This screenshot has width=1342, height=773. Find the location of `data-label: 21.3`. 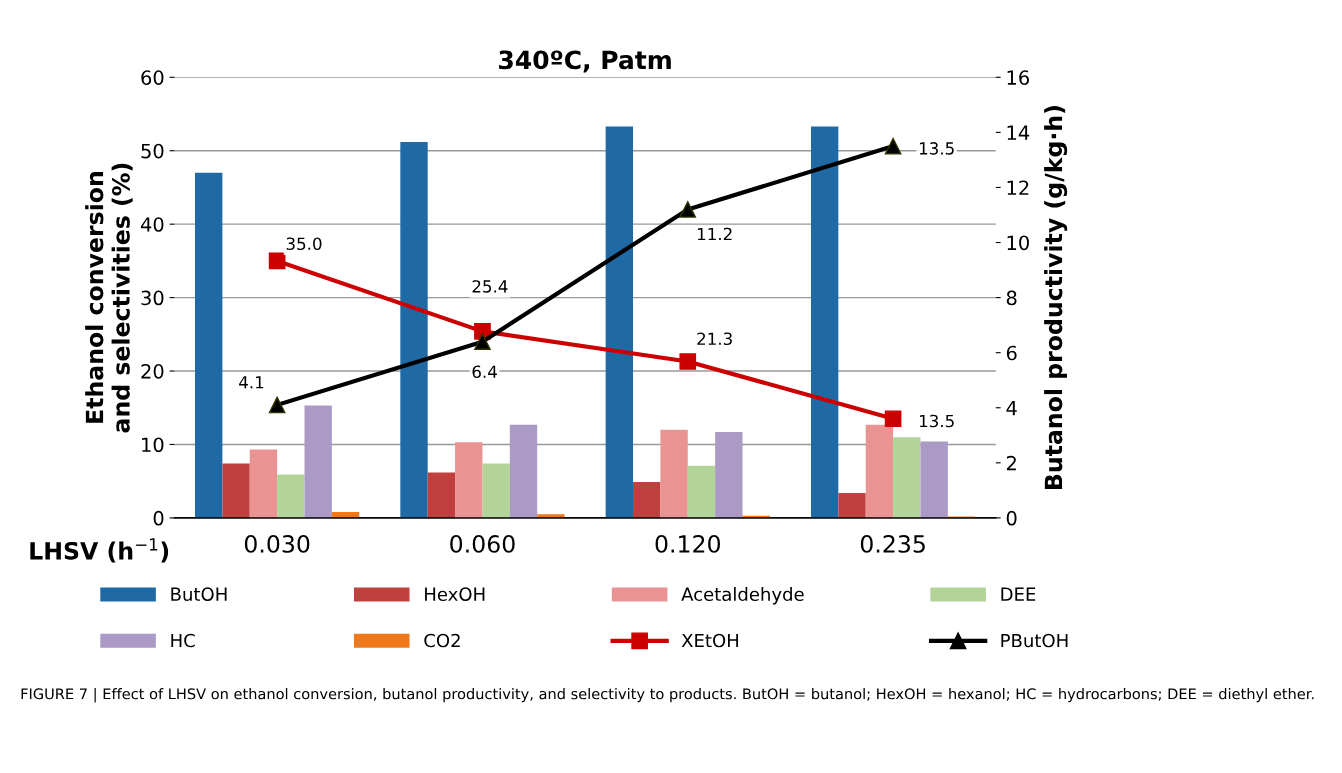

data-label: 21.3 is located at coordinates (714, 339).